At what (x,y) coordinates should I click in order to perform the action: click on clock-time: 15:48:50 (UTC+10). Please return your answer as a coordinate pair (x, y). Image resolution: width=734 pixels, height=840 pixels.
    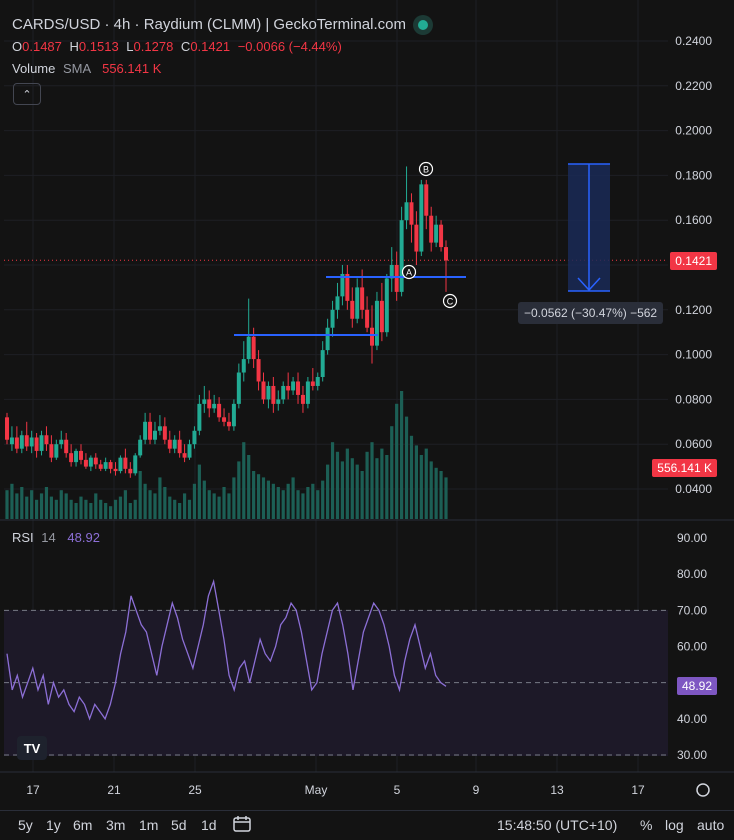
    Looking at the image, I should click on (557, 825).